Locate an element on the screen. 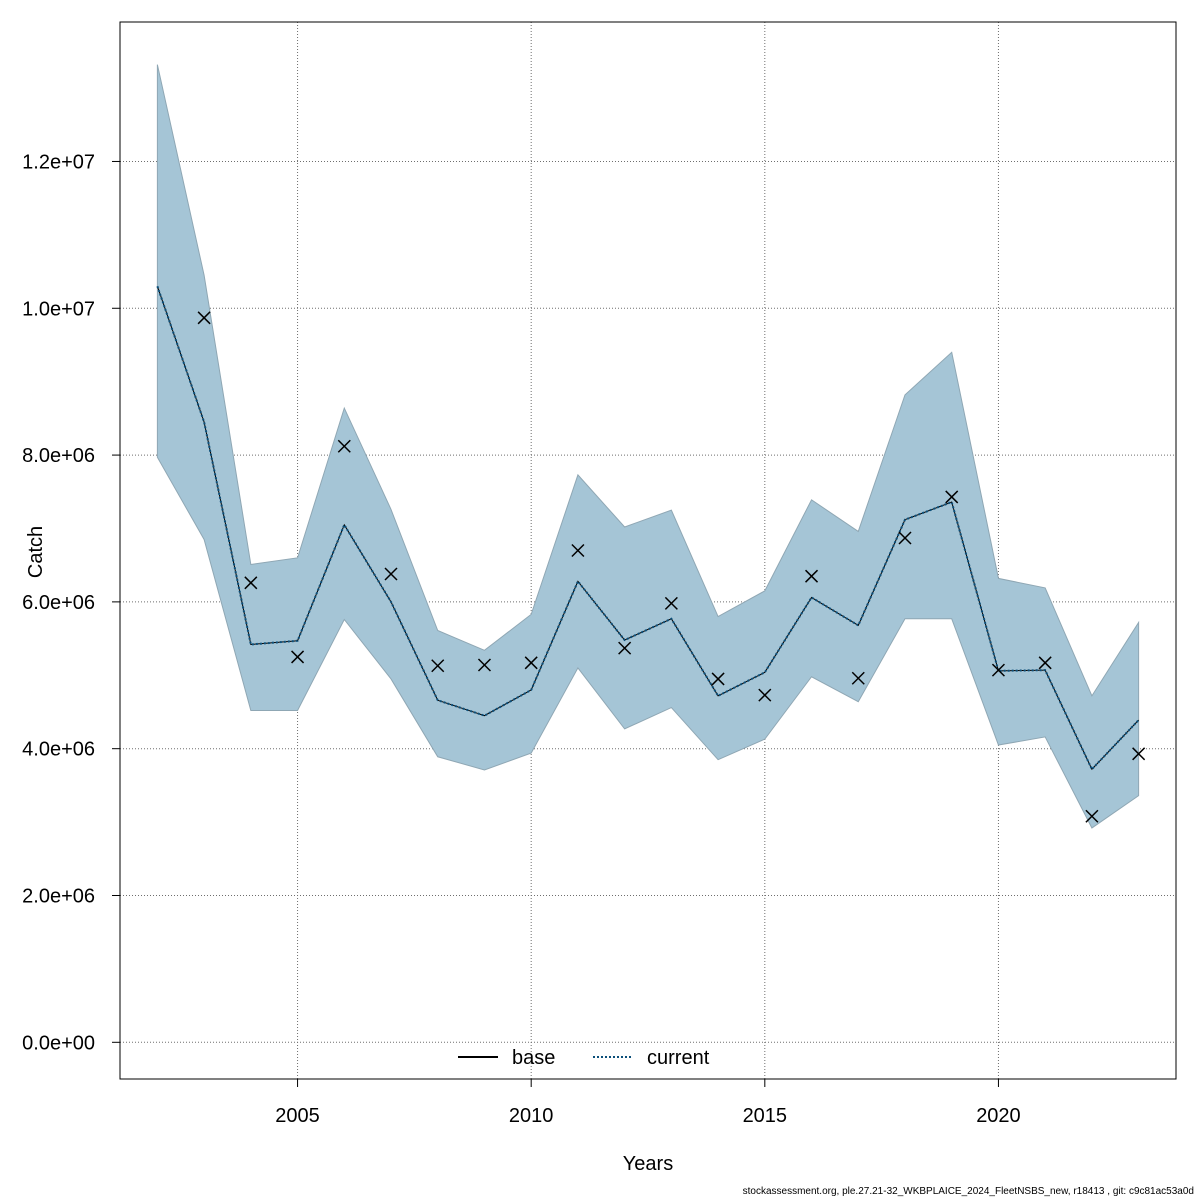  x-tick-label: 2020 is located at coordinates (998, 1116).